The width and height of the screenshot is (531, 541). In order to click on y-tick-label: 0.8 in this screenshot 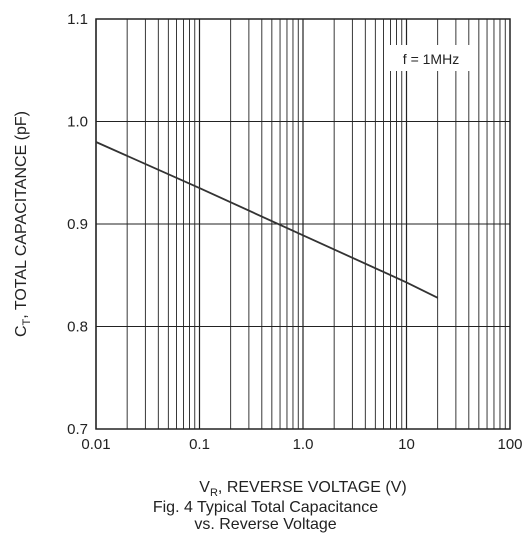, I will do `click(77, 327)`.